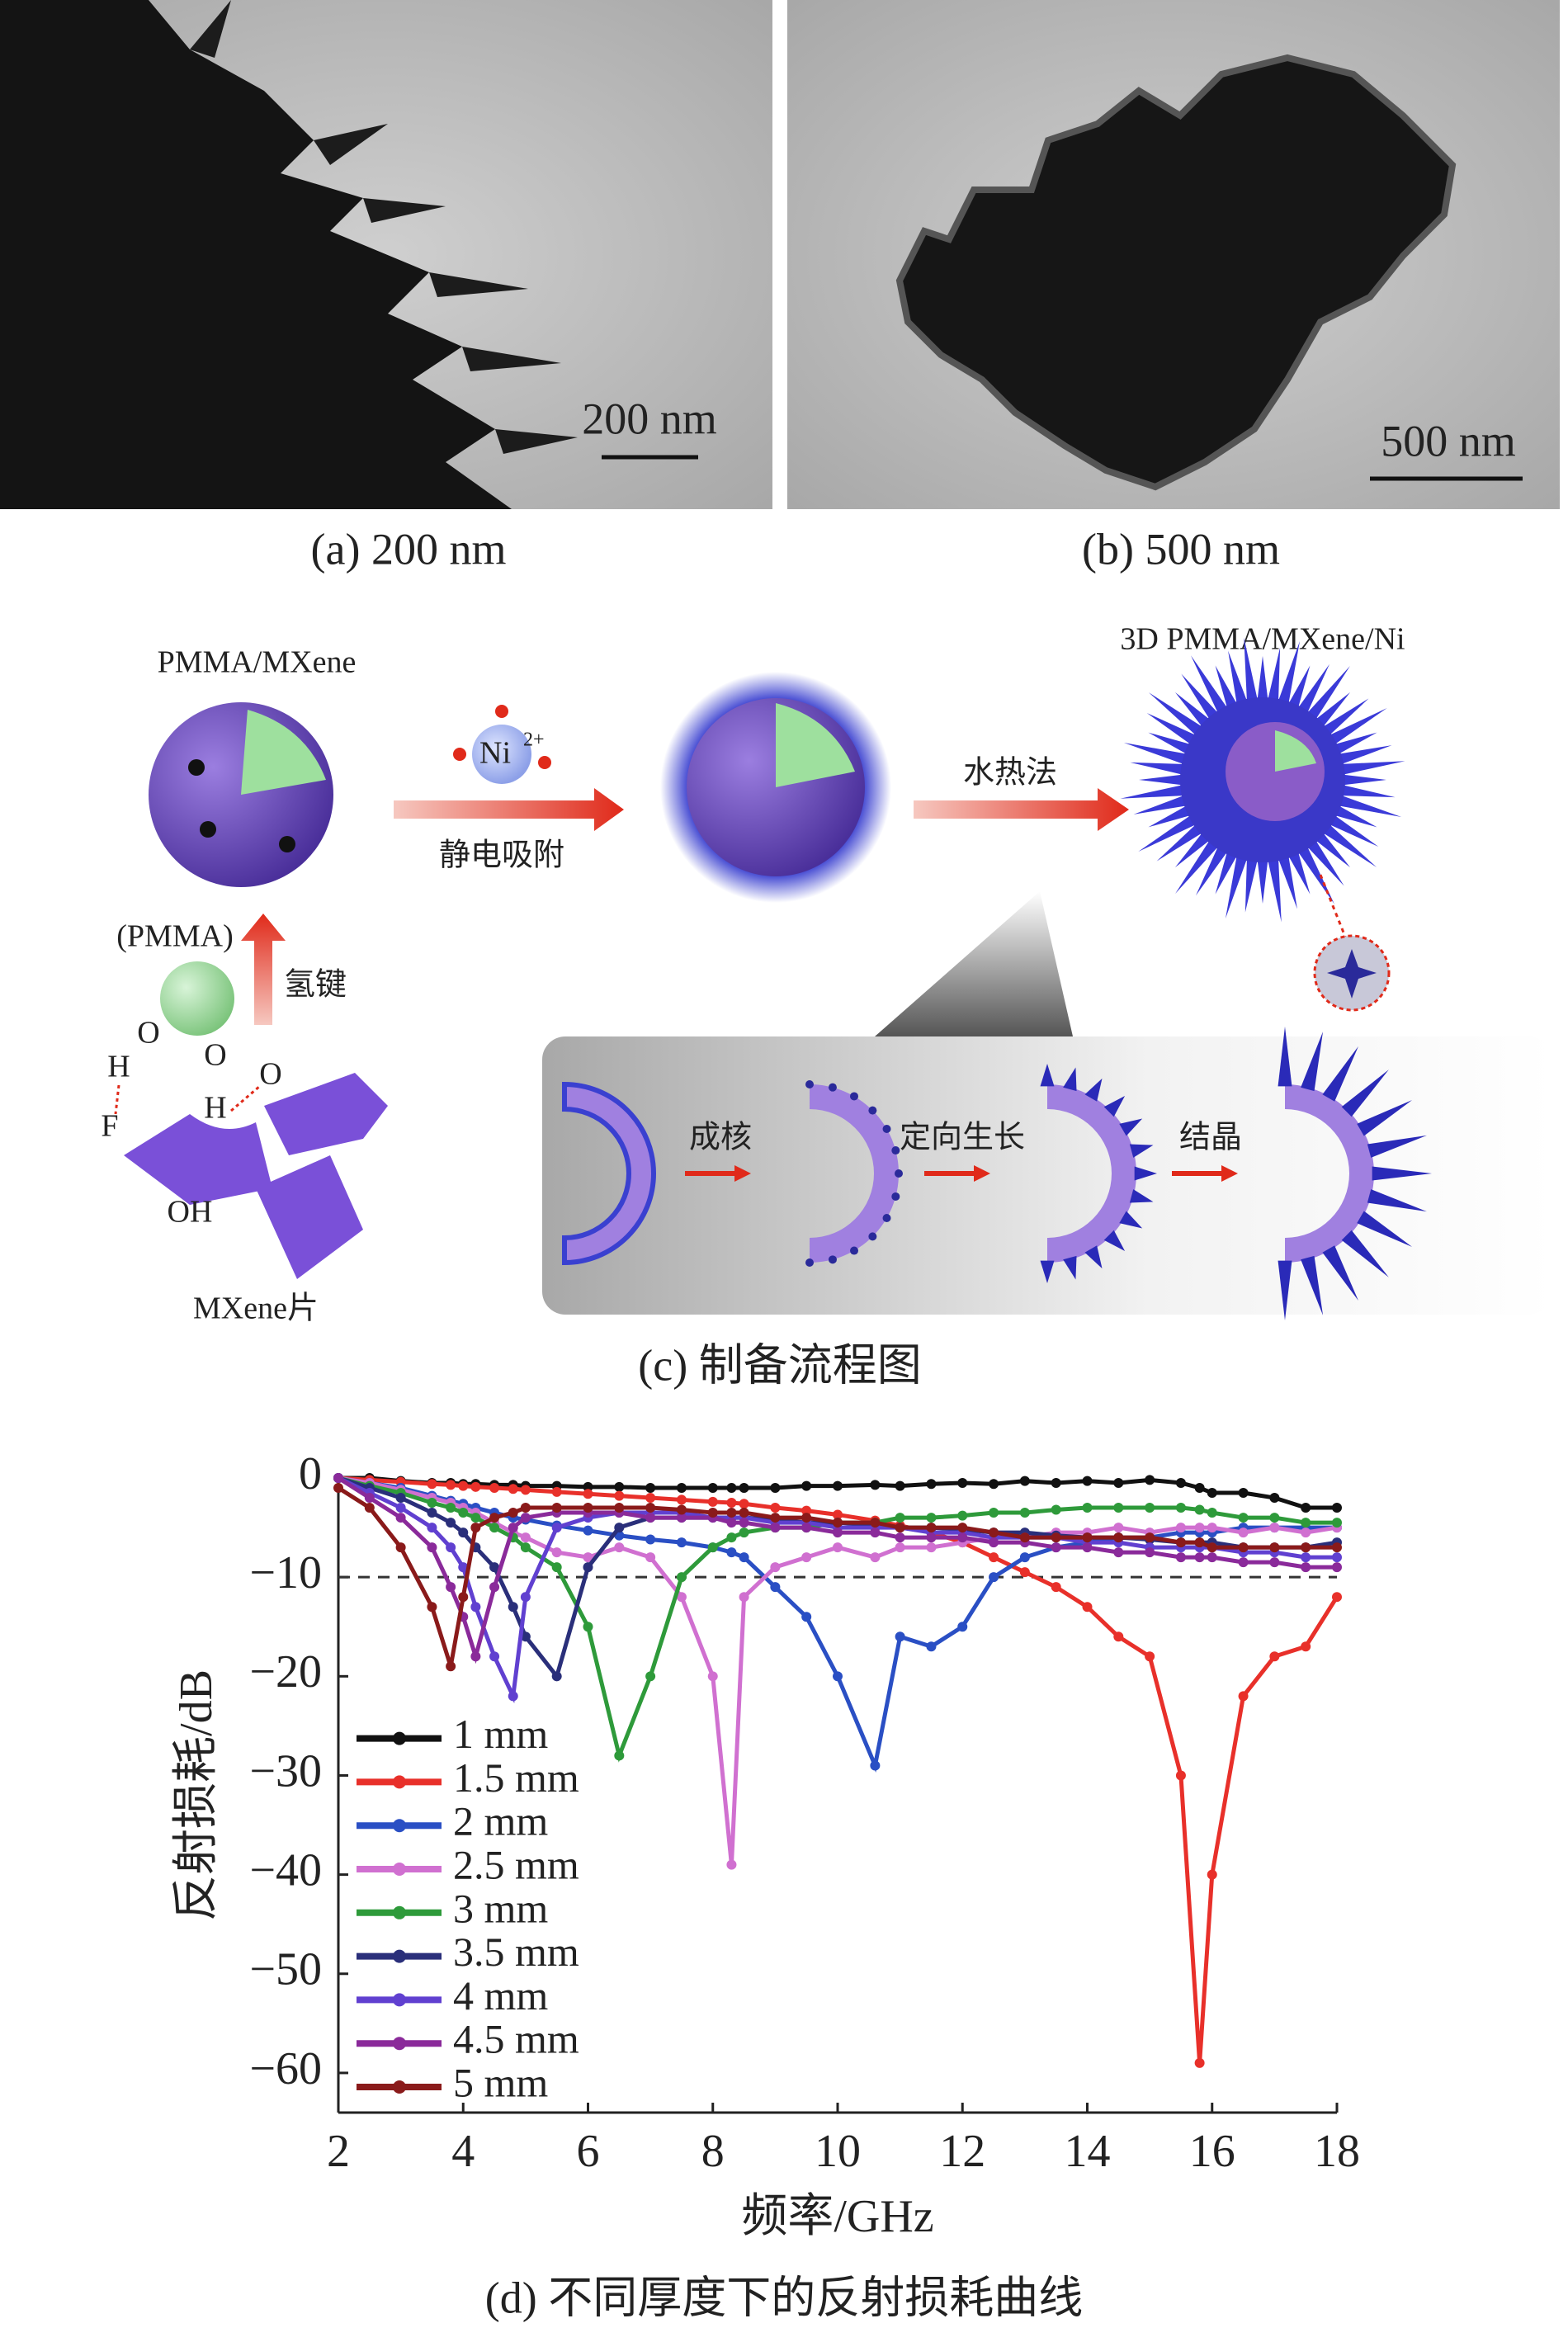  I want to click on atom: O, so click(148, 1033).